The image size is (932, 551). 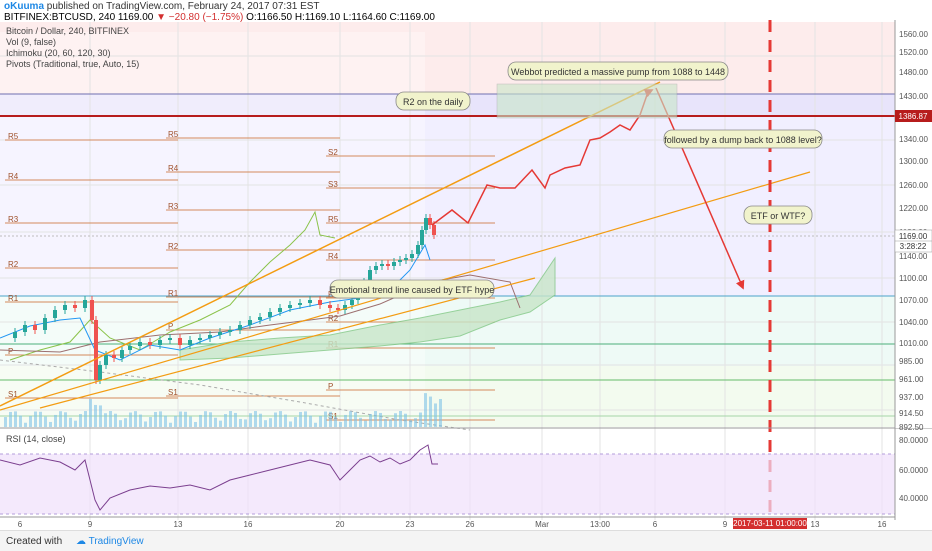 What do you see at coordinates (778, 215) in the screenshot?
I see `etf-wtf-callout: ETF or WTF?` at bounding box center [778, 215].